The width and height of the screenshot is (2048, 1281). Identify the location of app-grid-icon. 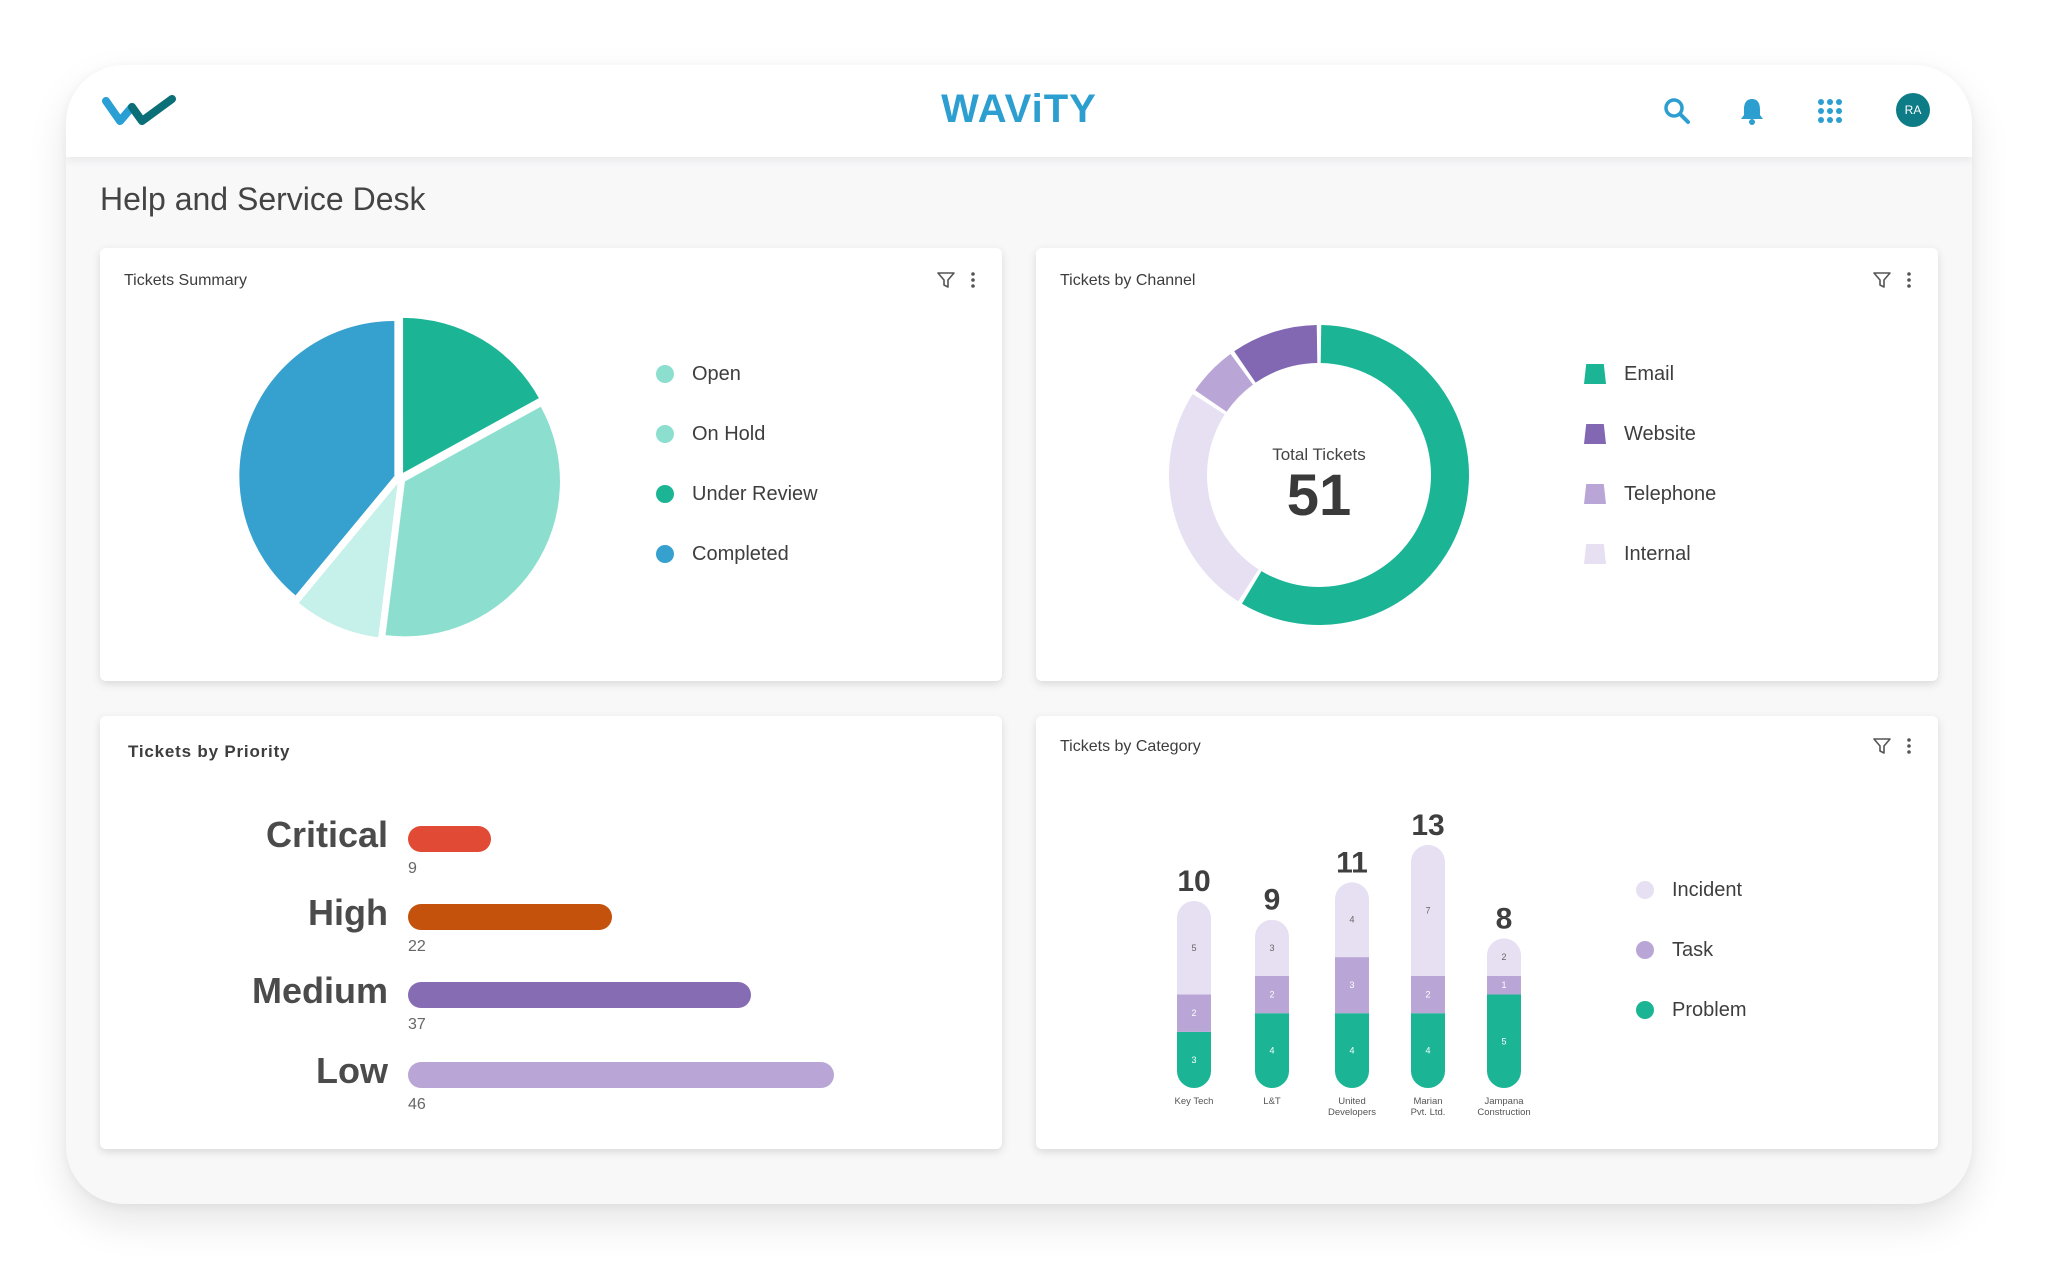
(1830, 111).